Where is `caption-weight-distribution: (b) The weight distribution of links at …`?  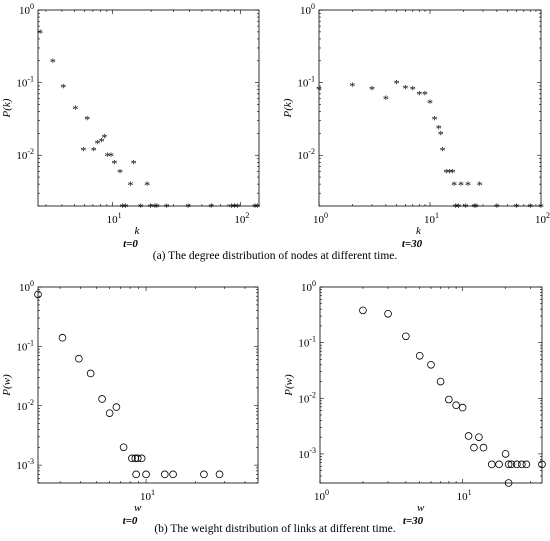
caption-weight-distribution: (b) The weight distribution of links at … is located at coordinates (275, 529).